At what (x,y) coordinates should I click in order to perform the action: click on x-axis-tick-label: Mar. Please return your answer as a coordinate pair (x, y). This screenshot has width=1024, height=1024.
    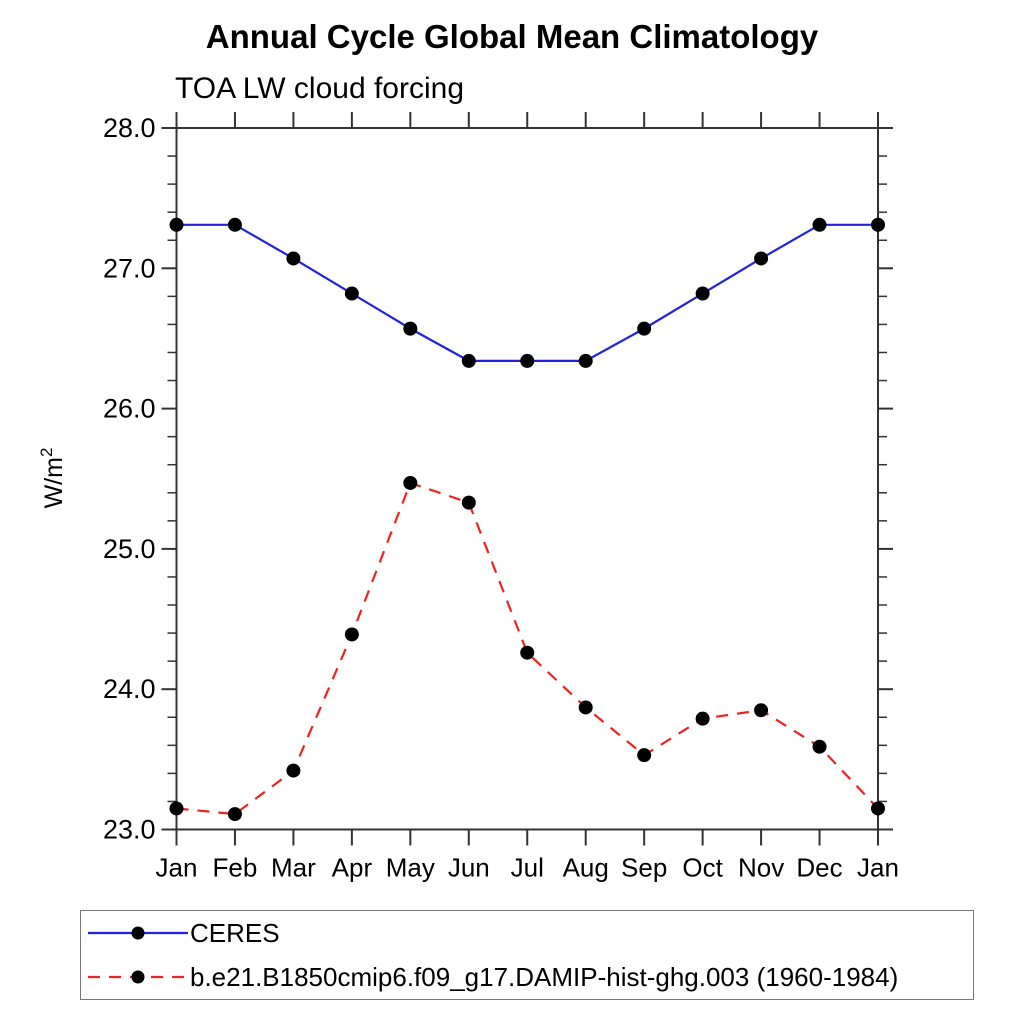
    Looking at the image, I should click on (293, 868).